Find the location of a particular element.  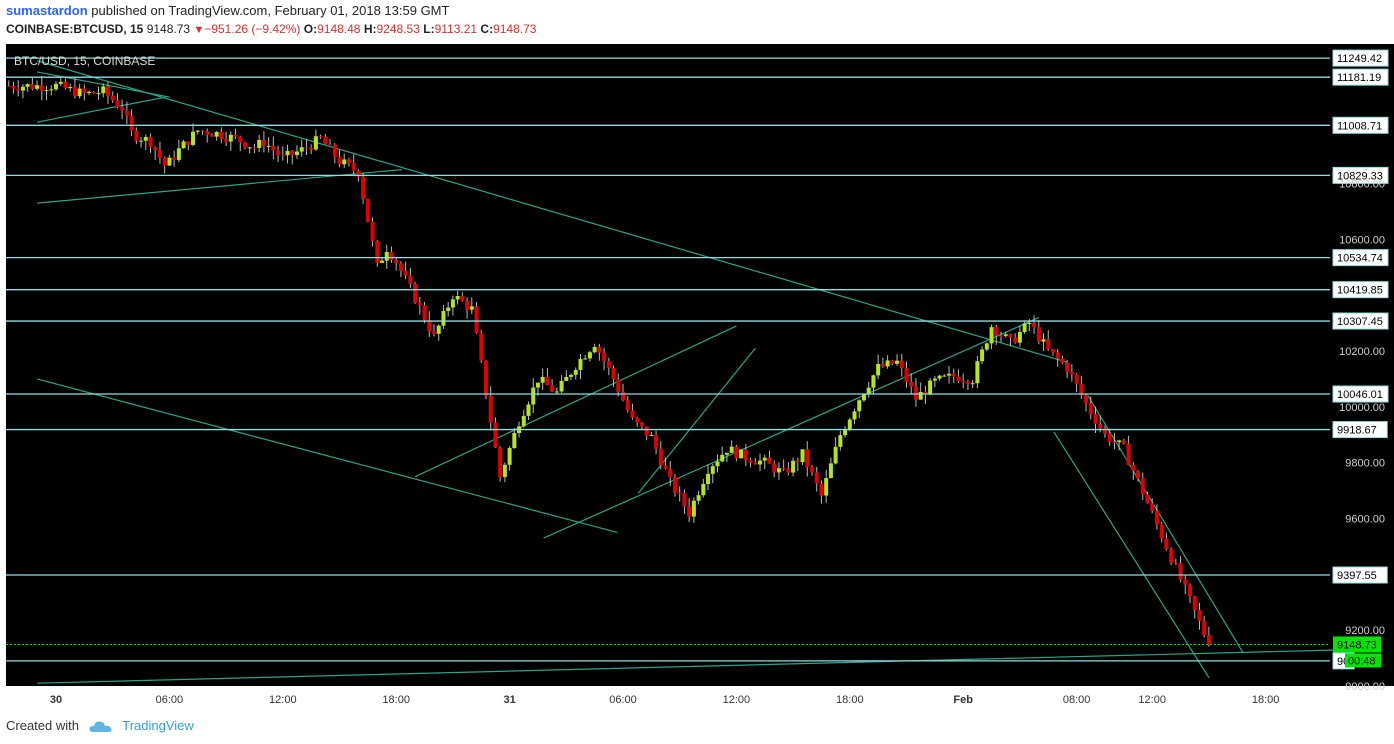

level-label: 10307.45 is located at coordinates (1360, 322).